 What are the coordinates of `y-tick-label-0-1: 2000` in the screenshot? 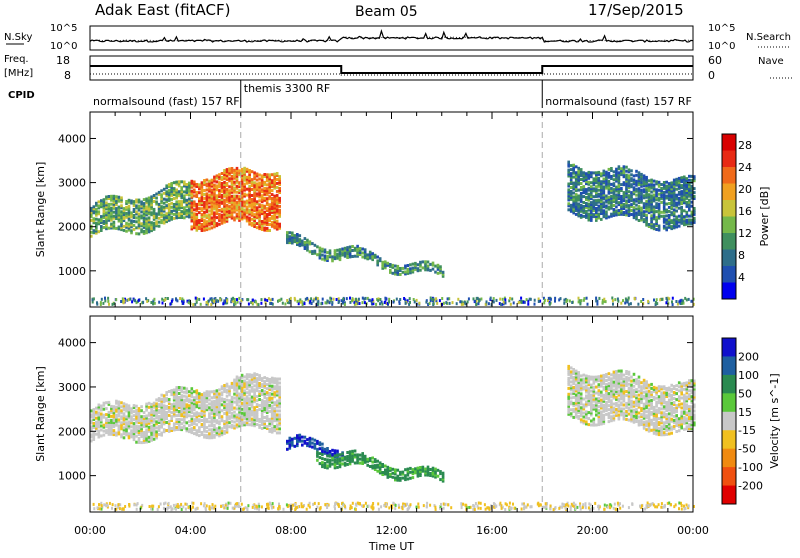 It's located at (72, 227).